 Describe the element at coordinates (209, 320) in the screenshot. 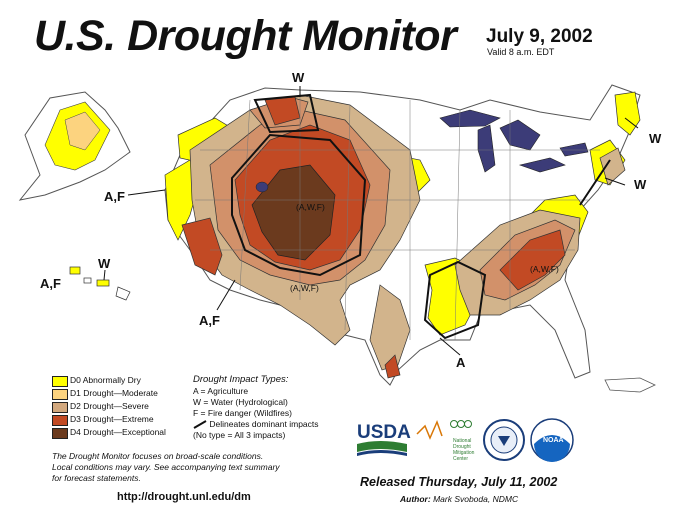

I see `label-af-southwest: A,F` at that location.